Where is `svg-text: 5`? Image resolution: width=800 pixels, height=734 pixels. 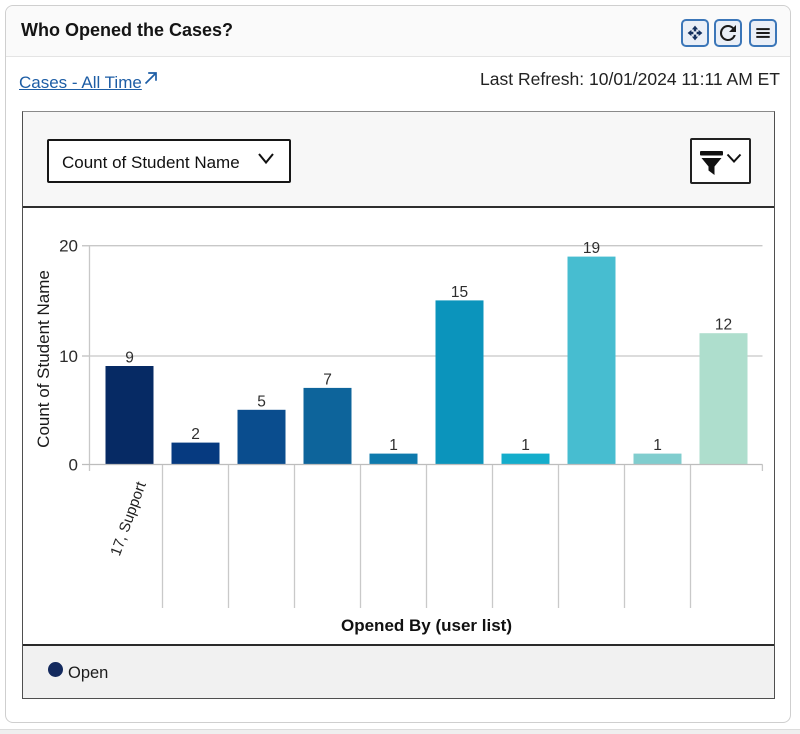
svg-text: 5 is located at coordinates (261, 401).